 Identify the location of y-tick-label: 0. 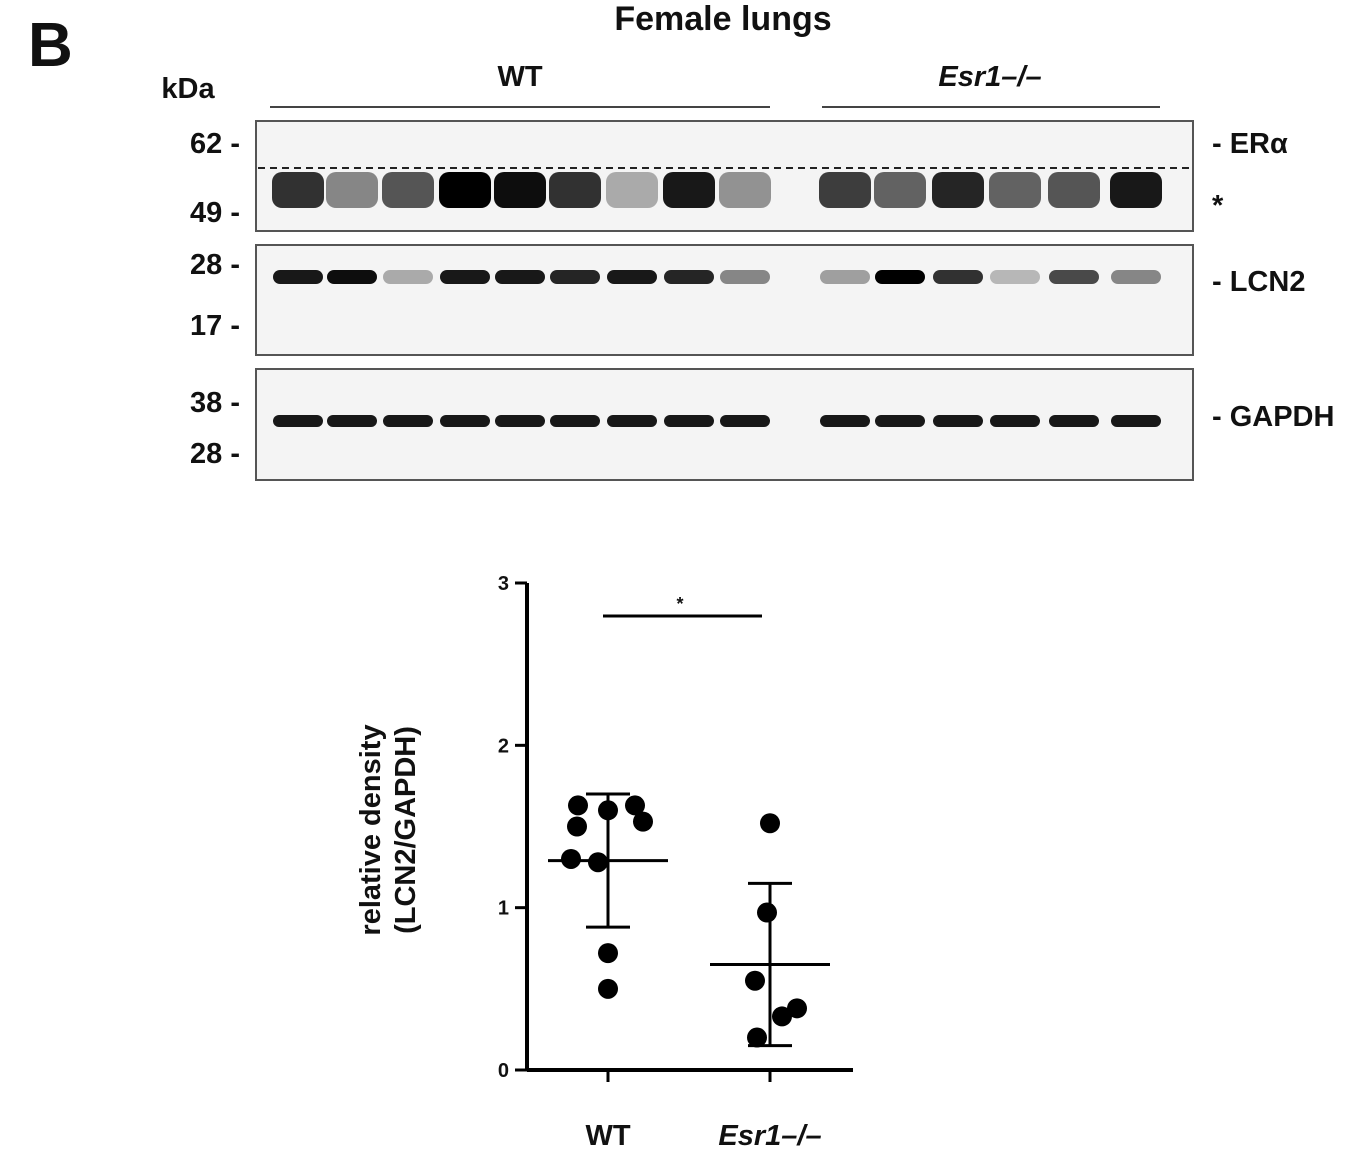
(503, 1071).